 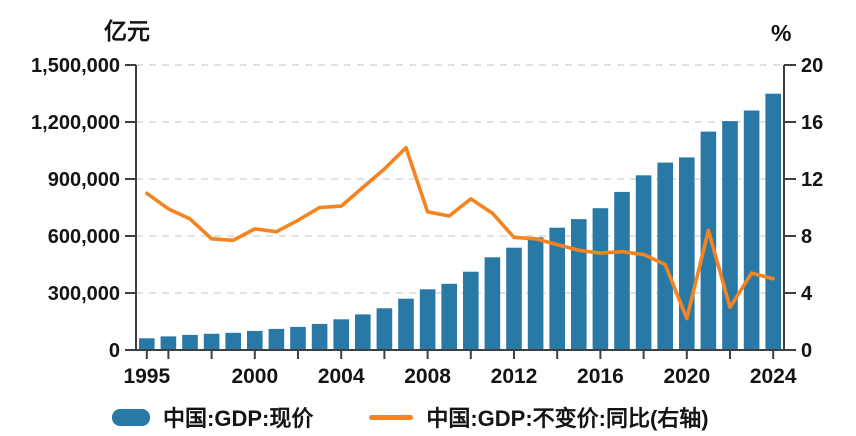 I want to click on x-axis-labels: 1995 2000 2004 2008 2012 2016 2020 2024, so click(x=459, y=376).